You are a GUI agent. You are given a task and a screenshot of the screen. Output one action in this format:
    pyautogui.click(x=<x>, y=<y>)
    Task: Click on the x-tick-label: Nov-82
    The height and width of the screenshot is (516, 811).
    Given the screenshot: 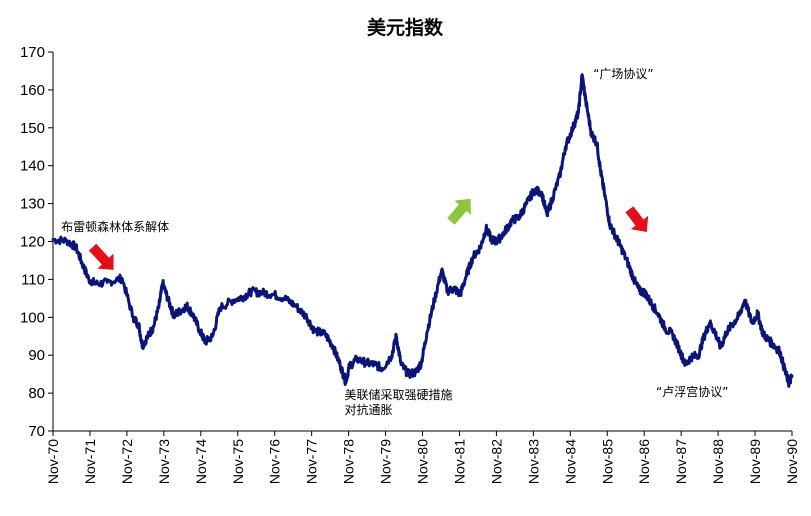 What is the action you would take?
    pyautogui.click(x=496, y=461)
    